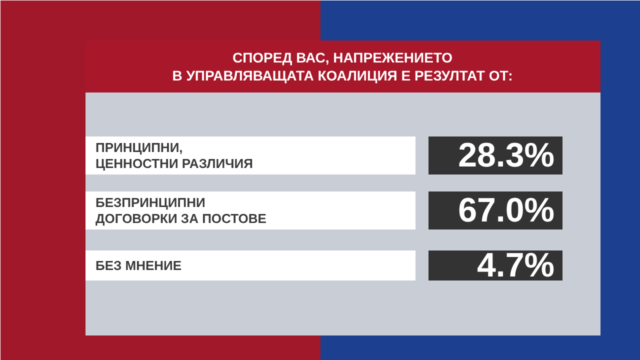 This screenshot has height=360, width=640. I want to click on category-label: БЕЗПРИНЦИПНИ ДОГОВОРКИ ЗА ПОСТОВЕ, so click(181, 210).